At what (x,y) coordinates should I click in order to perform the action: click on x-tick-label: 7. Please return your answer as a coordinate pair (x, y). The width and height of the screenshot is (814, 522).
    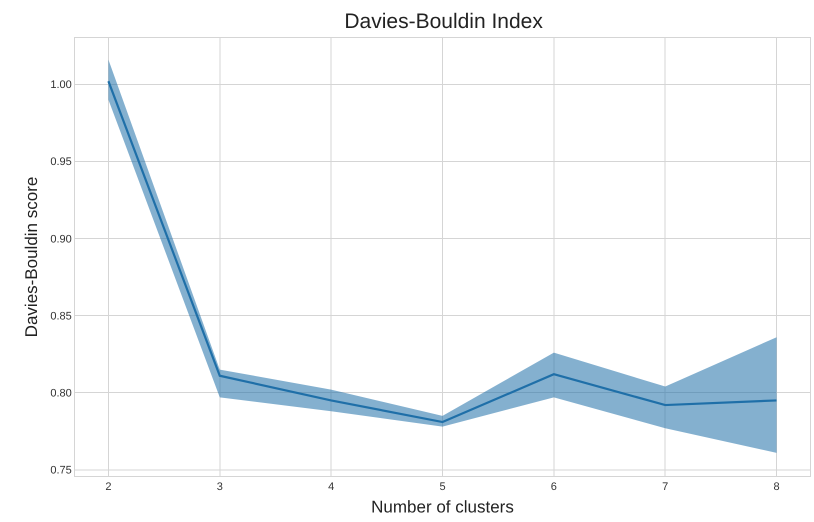
    Looking at the image, I should click on (665, 487).